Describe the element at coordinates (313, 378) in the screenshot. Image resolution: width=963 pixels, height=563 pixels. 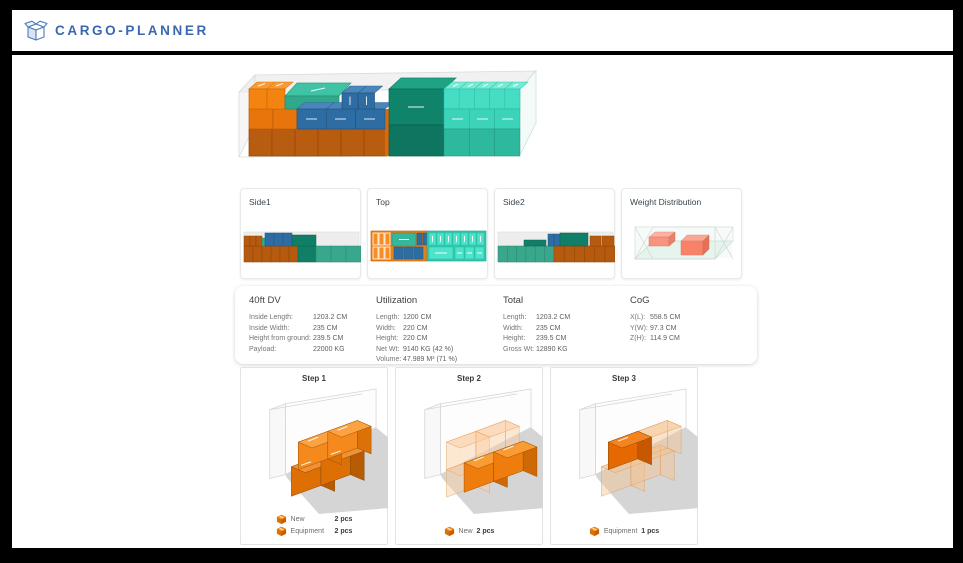
I see `step-title: Step 1` at that location.